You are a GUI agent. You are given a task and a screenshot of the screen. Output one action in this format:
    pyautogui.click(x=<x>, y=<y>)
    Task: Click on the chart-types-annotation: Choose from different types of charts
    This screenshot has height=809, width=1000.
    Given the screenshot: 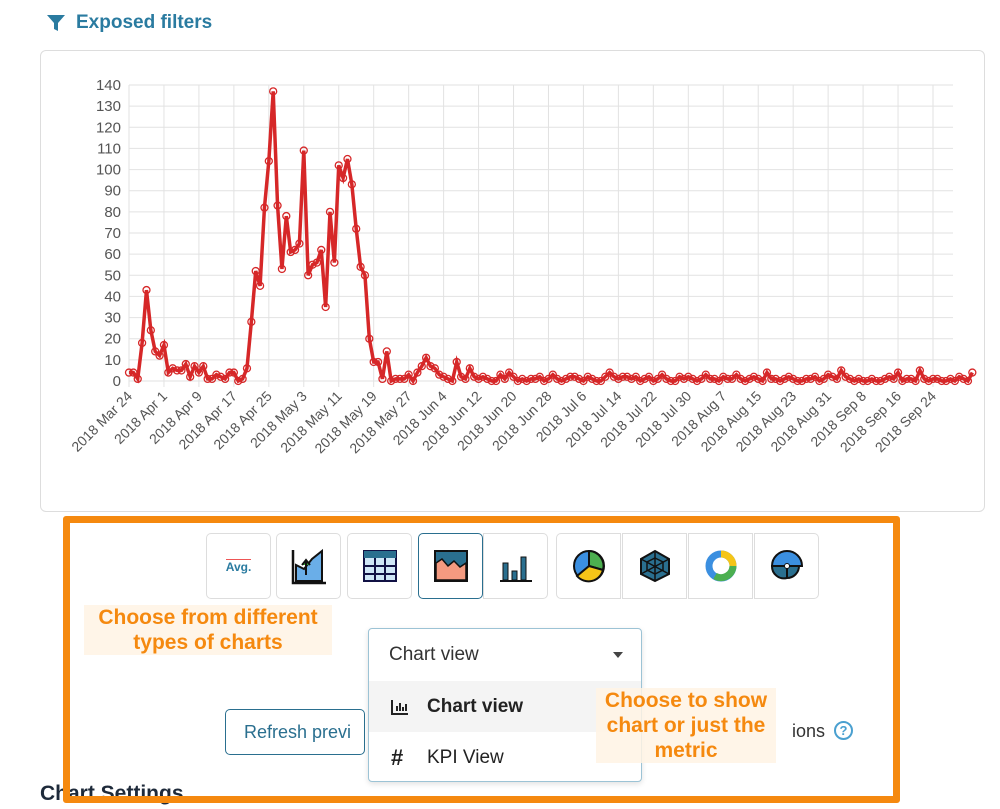 What is the action you would take?
    pyautogui.click(x=208, y=630)
    